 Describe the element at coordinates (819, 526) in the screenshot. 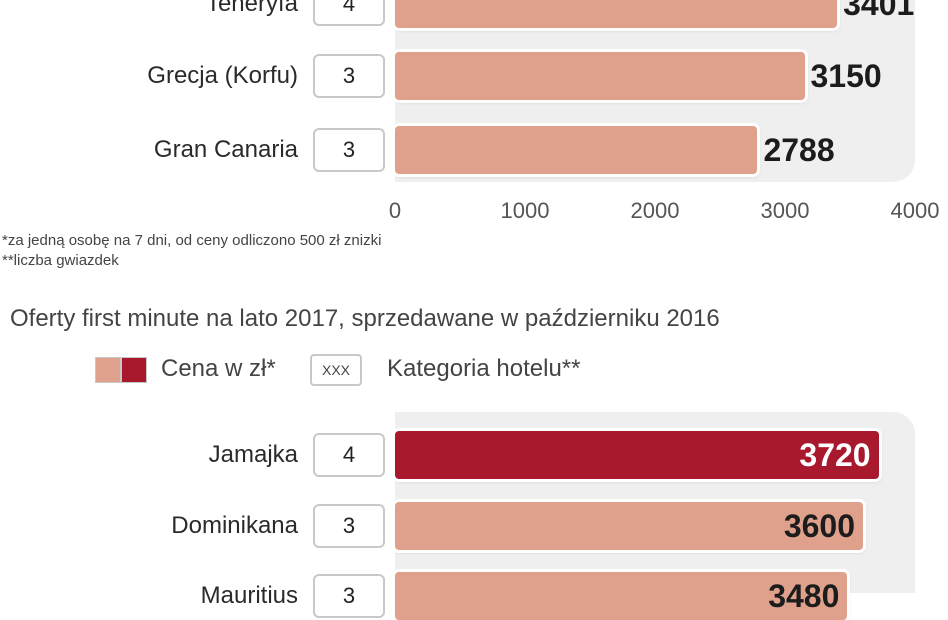

I see `bar-value-label: 3600` at that location.